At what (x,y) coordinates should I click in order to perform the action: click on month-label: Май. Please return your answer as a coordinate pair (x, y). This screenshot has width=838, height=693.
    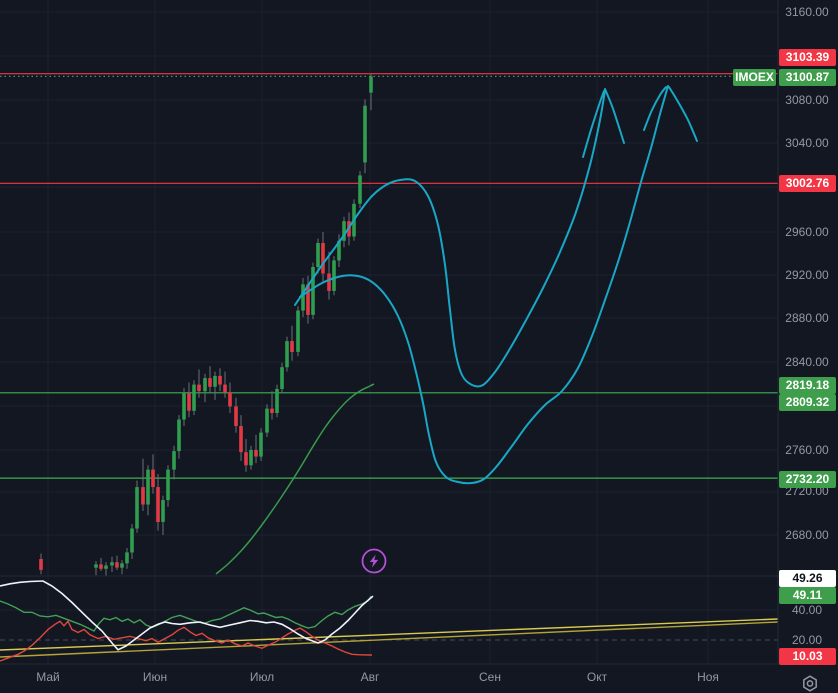
    Looking at the image, I should click on (48, 677).